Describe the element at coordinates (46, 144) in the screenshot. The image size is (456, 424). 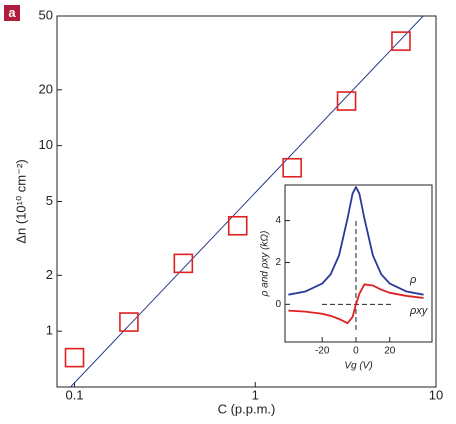
I see `y-tick-label: 10` at that location.